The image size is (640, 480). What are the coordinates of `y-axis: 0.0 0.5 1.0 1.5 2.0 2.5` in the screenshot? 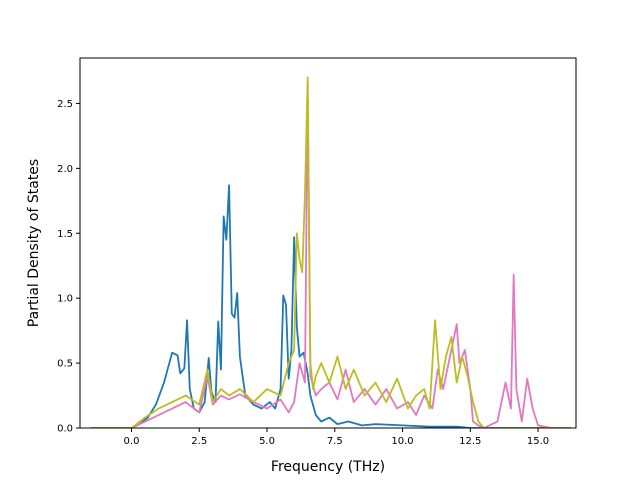 It's located at (68, 267).